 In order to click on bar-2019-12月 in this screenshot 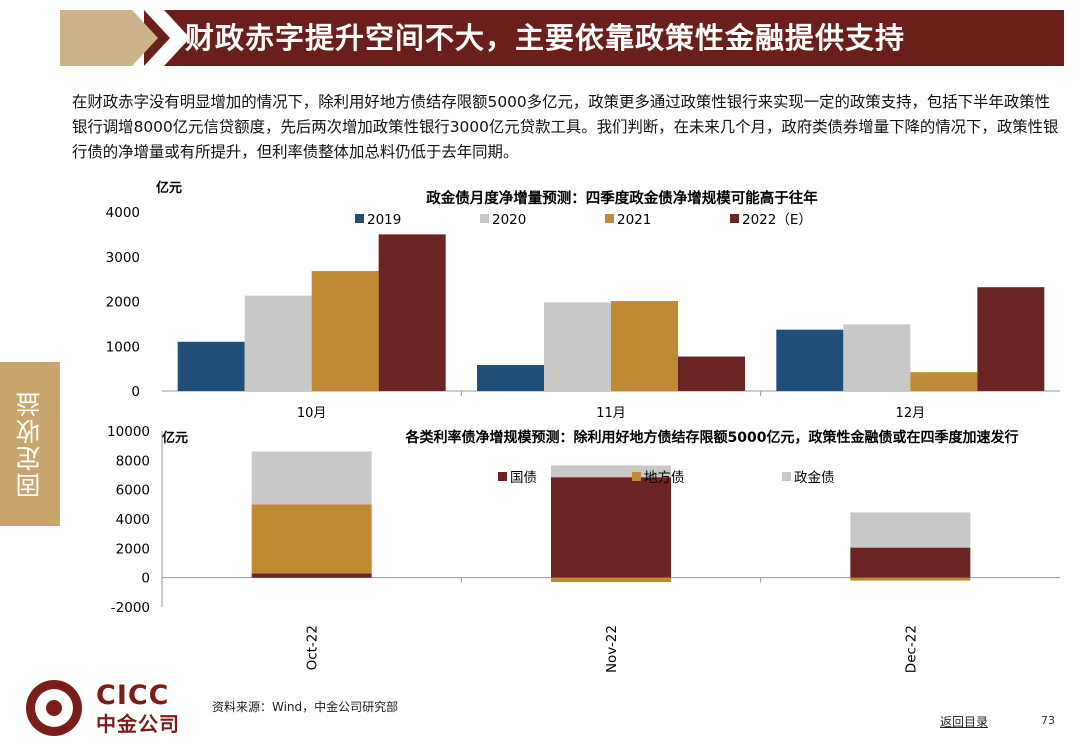, I will do `click(810, 360)`.